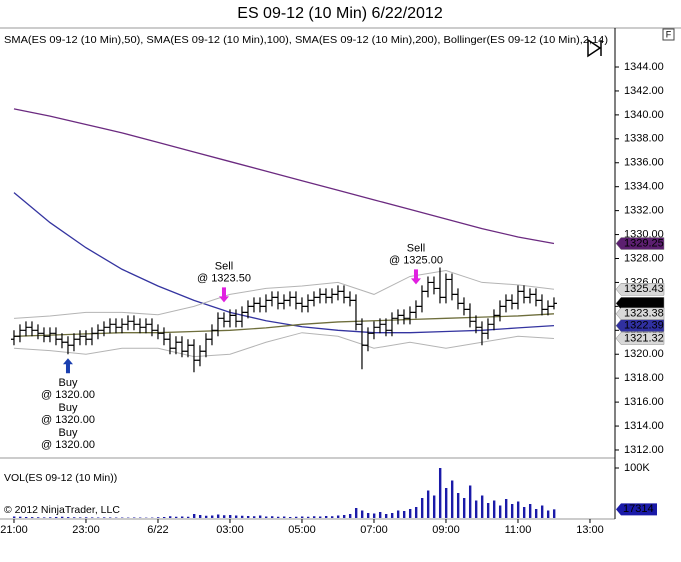 This screenshot has height=562, width=681. What do you see at coordinates (416, 260) in the screenshot?
I see `signal-price: @ 1325.00` at bounding box center [416, 260].